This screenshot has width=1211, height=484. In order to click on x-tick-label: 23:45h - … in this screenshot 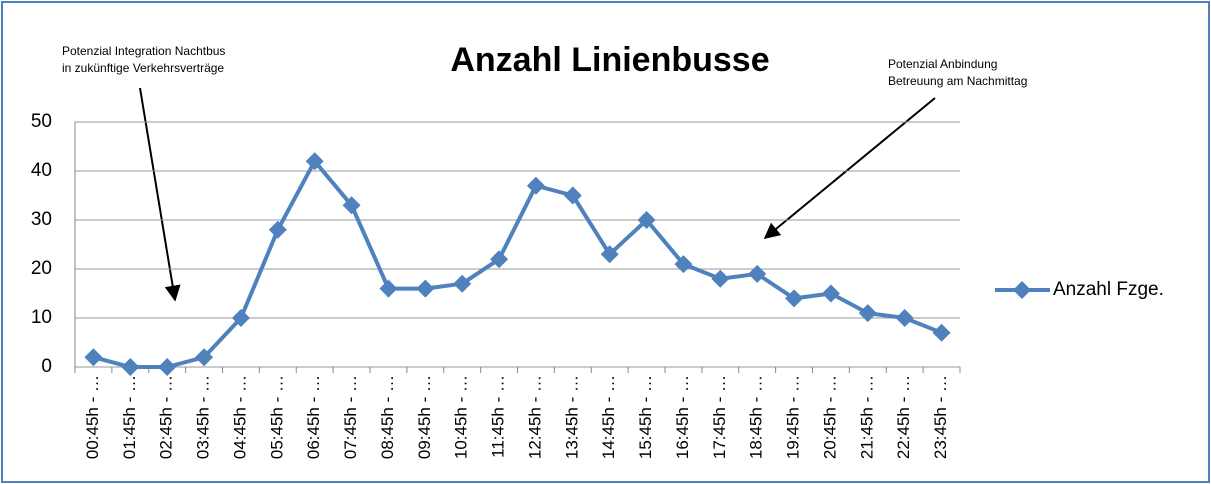, I will do `click(940, 417)`.